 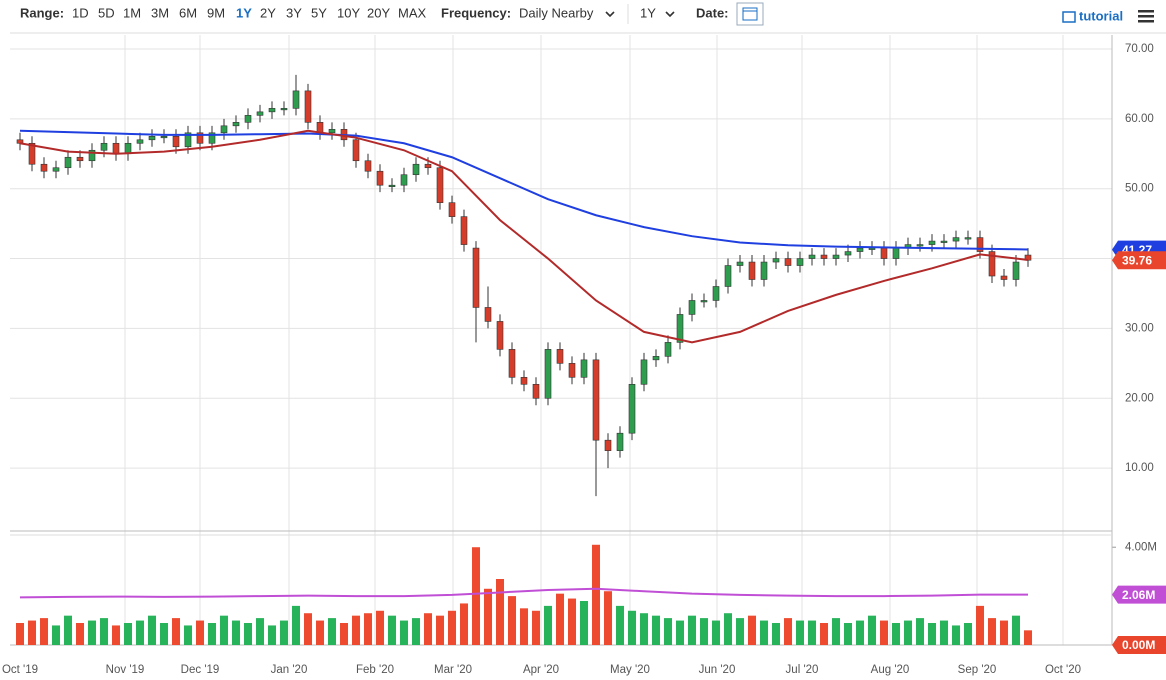 I want to click on menu-button, so click(x=1146, y=16).